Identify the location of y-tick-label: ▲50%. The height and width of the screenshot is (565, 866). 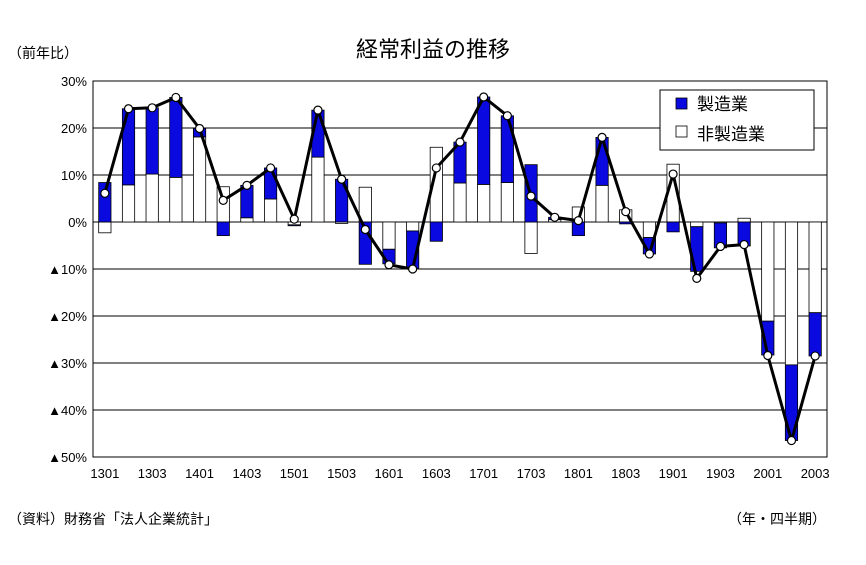
(67, 457).